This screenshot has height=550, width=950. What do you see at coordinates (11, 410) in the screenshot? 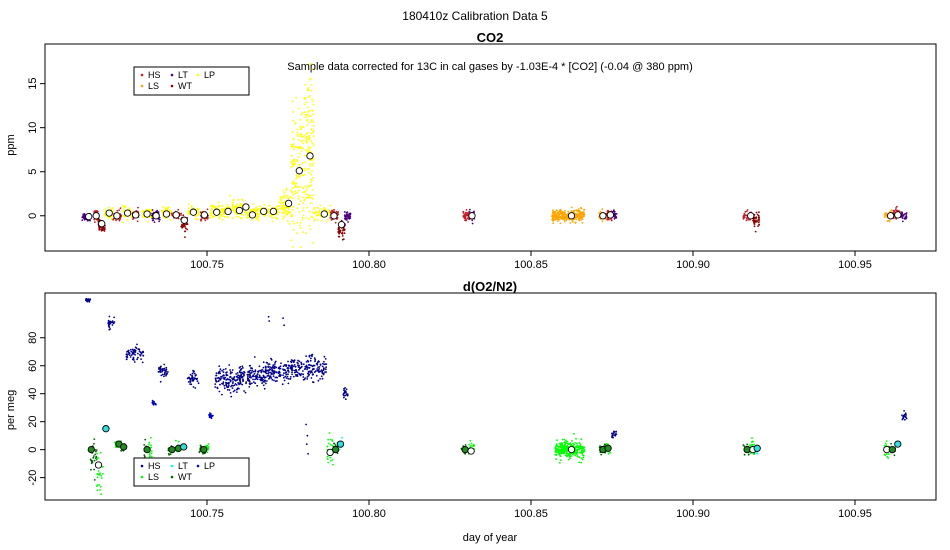
I see `o2n2-y-axis-label: per meg` at bounding box center [11, 410].